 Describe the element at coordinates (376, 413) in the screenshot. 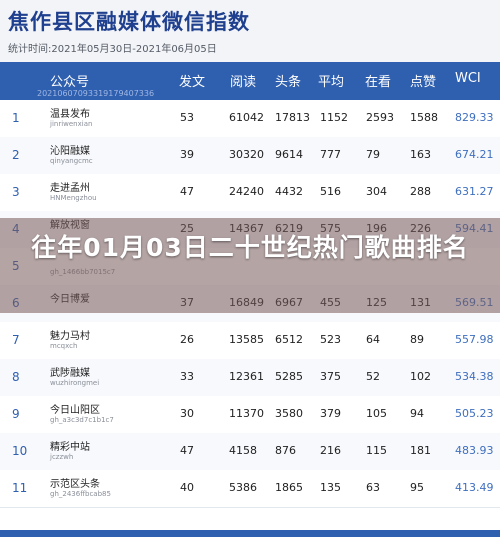

I see `watching-cell: 105` at that location.